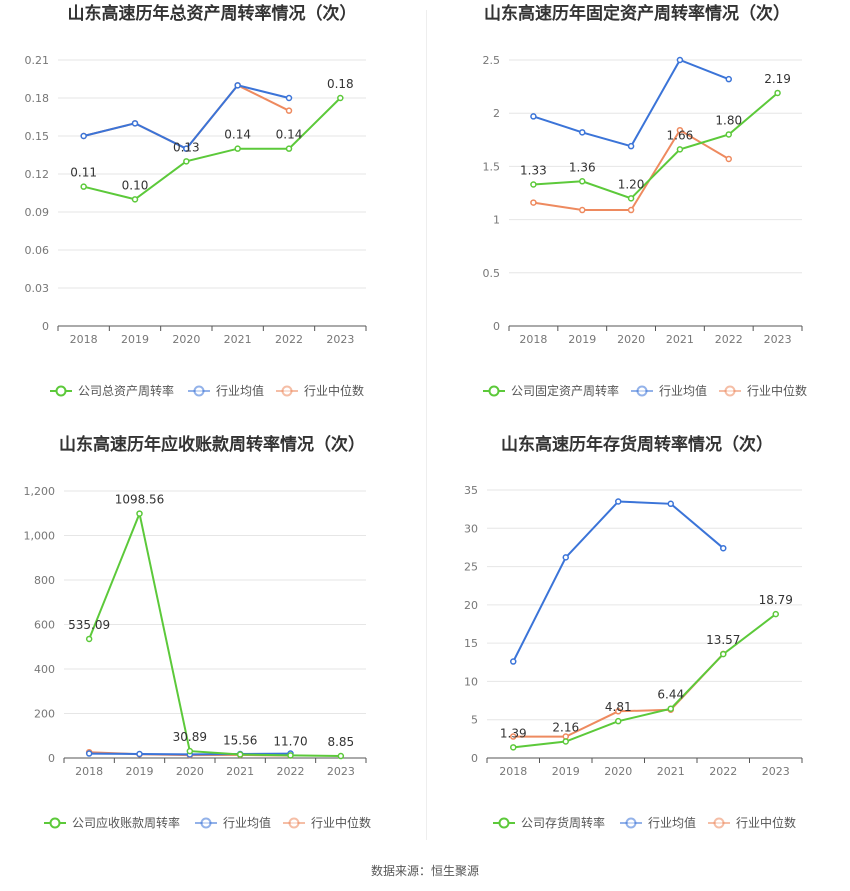 The height and width of the screenshot is (891, 850). I want to click on data-label: 6.44, so click(670, 695).